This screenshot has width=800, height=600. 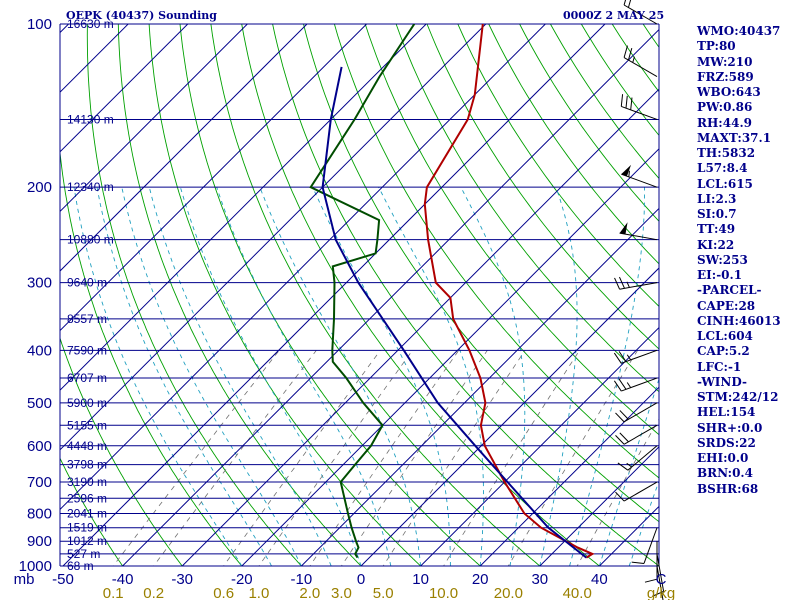 I want to click on mixing-ratio-label: 0.6, so click(x=223, y=592).